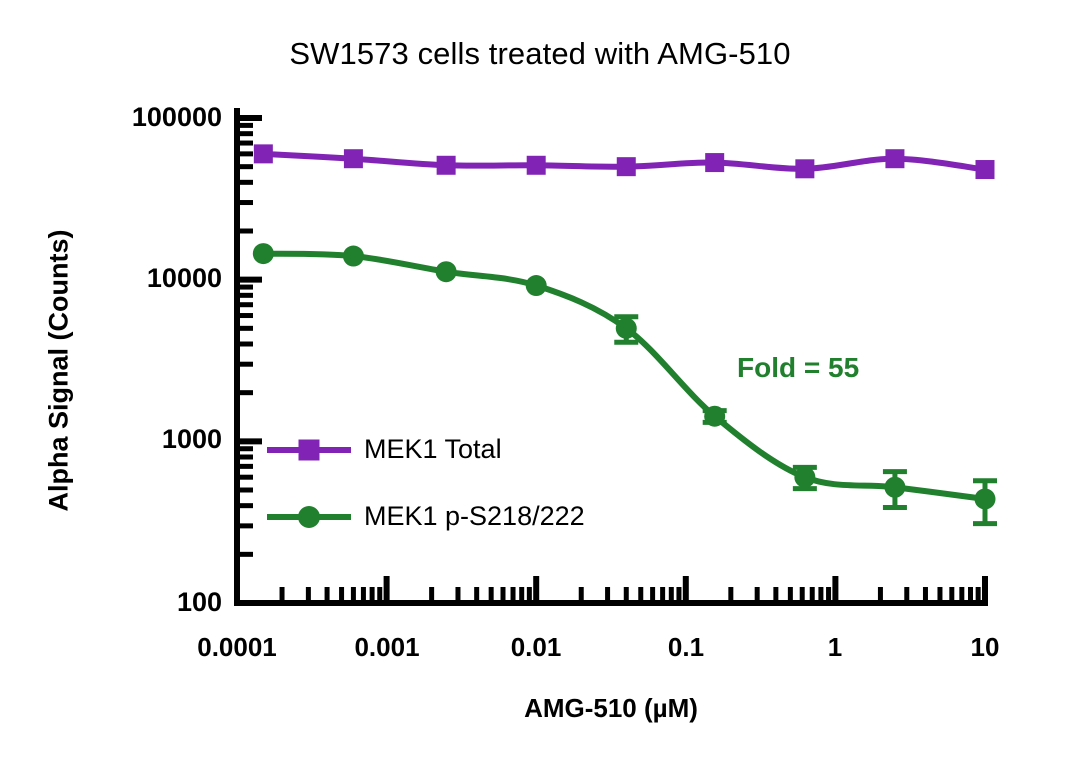  Describe the element at coordinates (611, 708) in the screenshot. I see `x-axis-title: AMG-510 (µM)` at that location.